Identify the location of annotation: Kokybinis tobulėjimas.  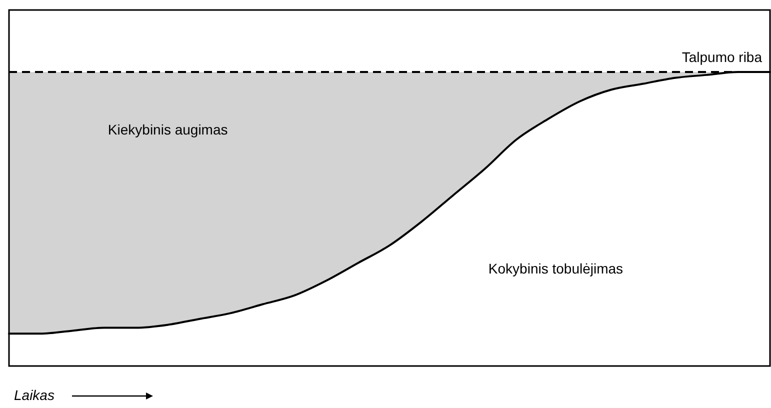
(556, 268).